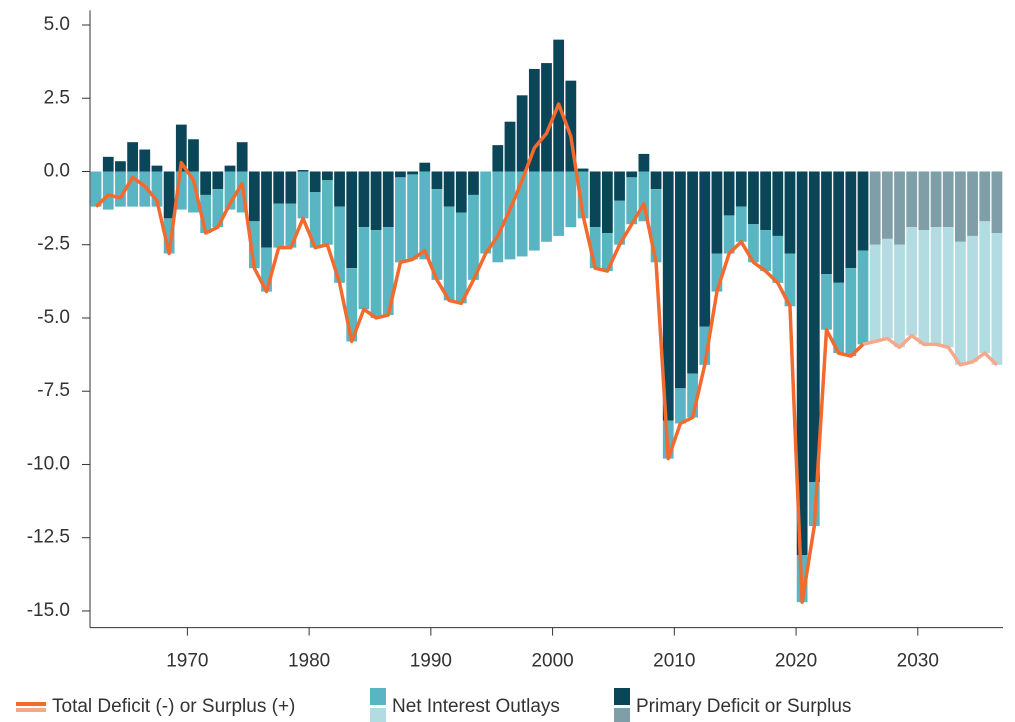  I want to click on y-tick-label: -7.5, so click(53, 390).